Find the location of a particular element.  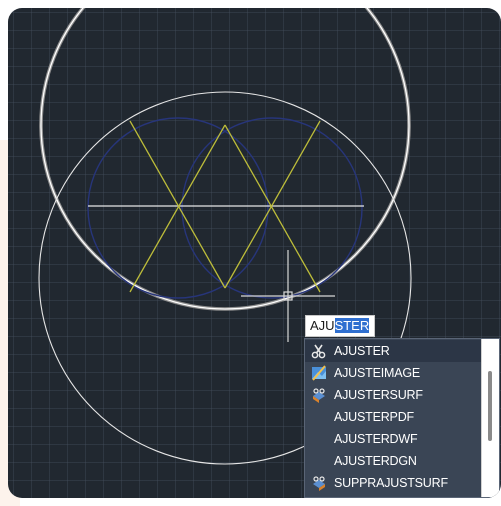

autocomplete-item-ajusteimage: AJUSTEIMAGE is located at coordinates (393, 373).